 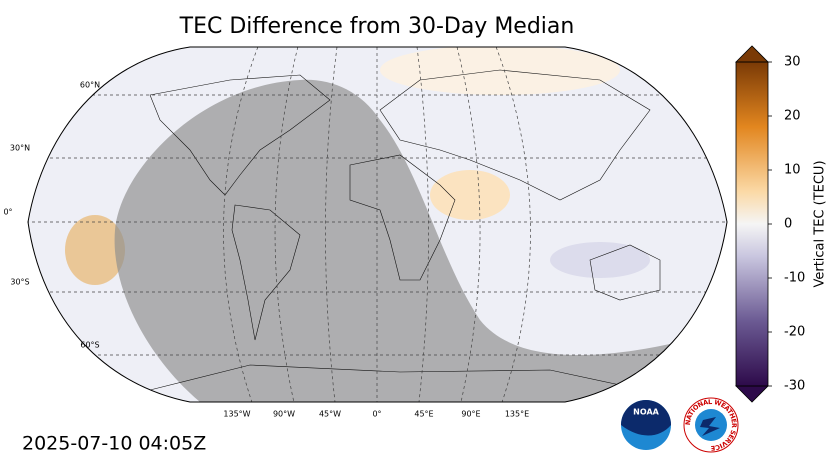 What do you see at coordinates (90, 85) in the screenshot?
I see `lat-label: 60°N` at bounding box center [90, 85].